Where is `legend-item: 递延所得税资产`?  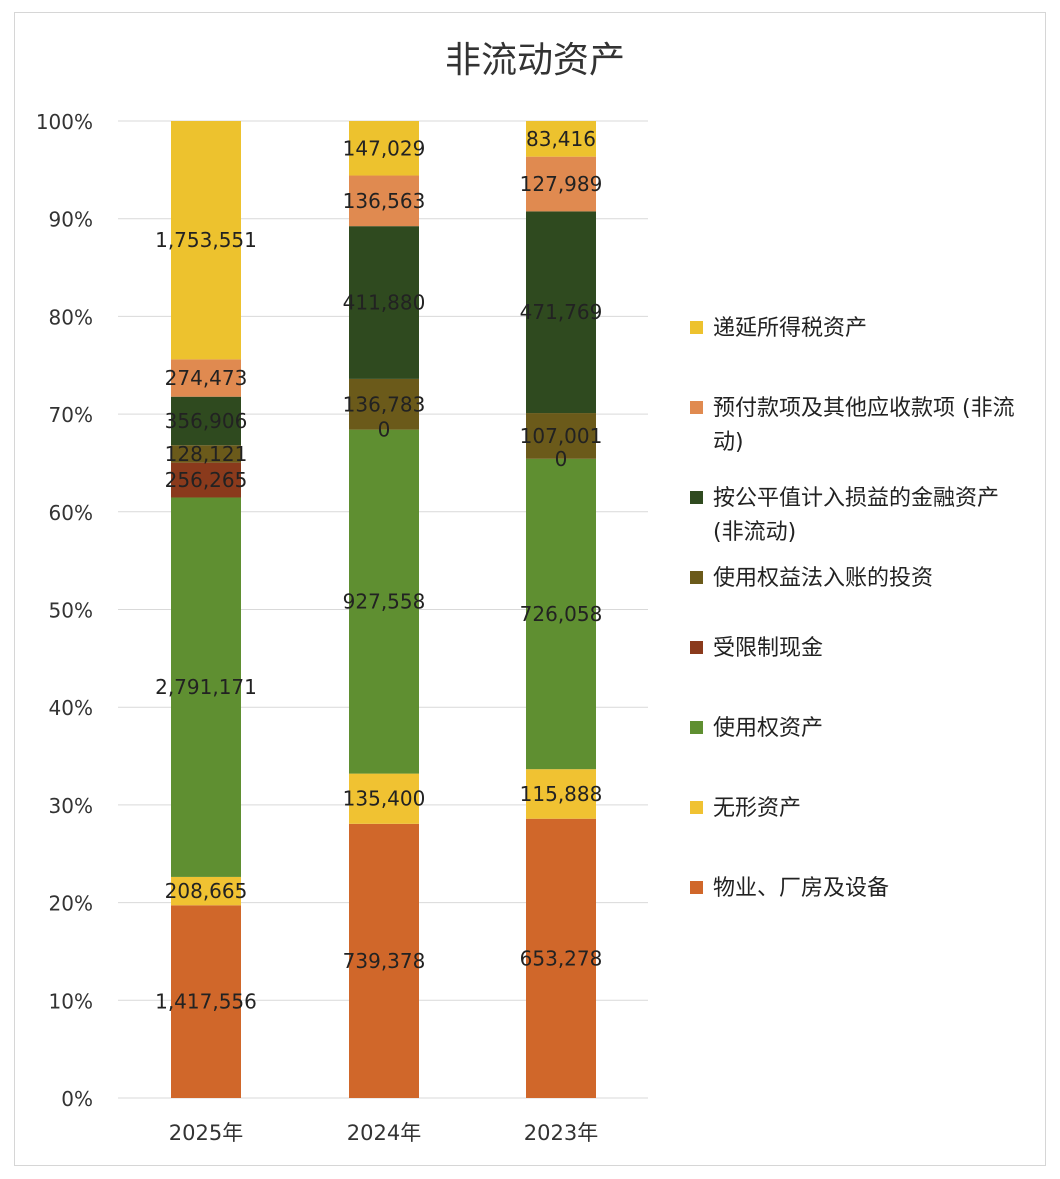 legend-item: 递延所得税资产 is located at coordinates (861, 329).